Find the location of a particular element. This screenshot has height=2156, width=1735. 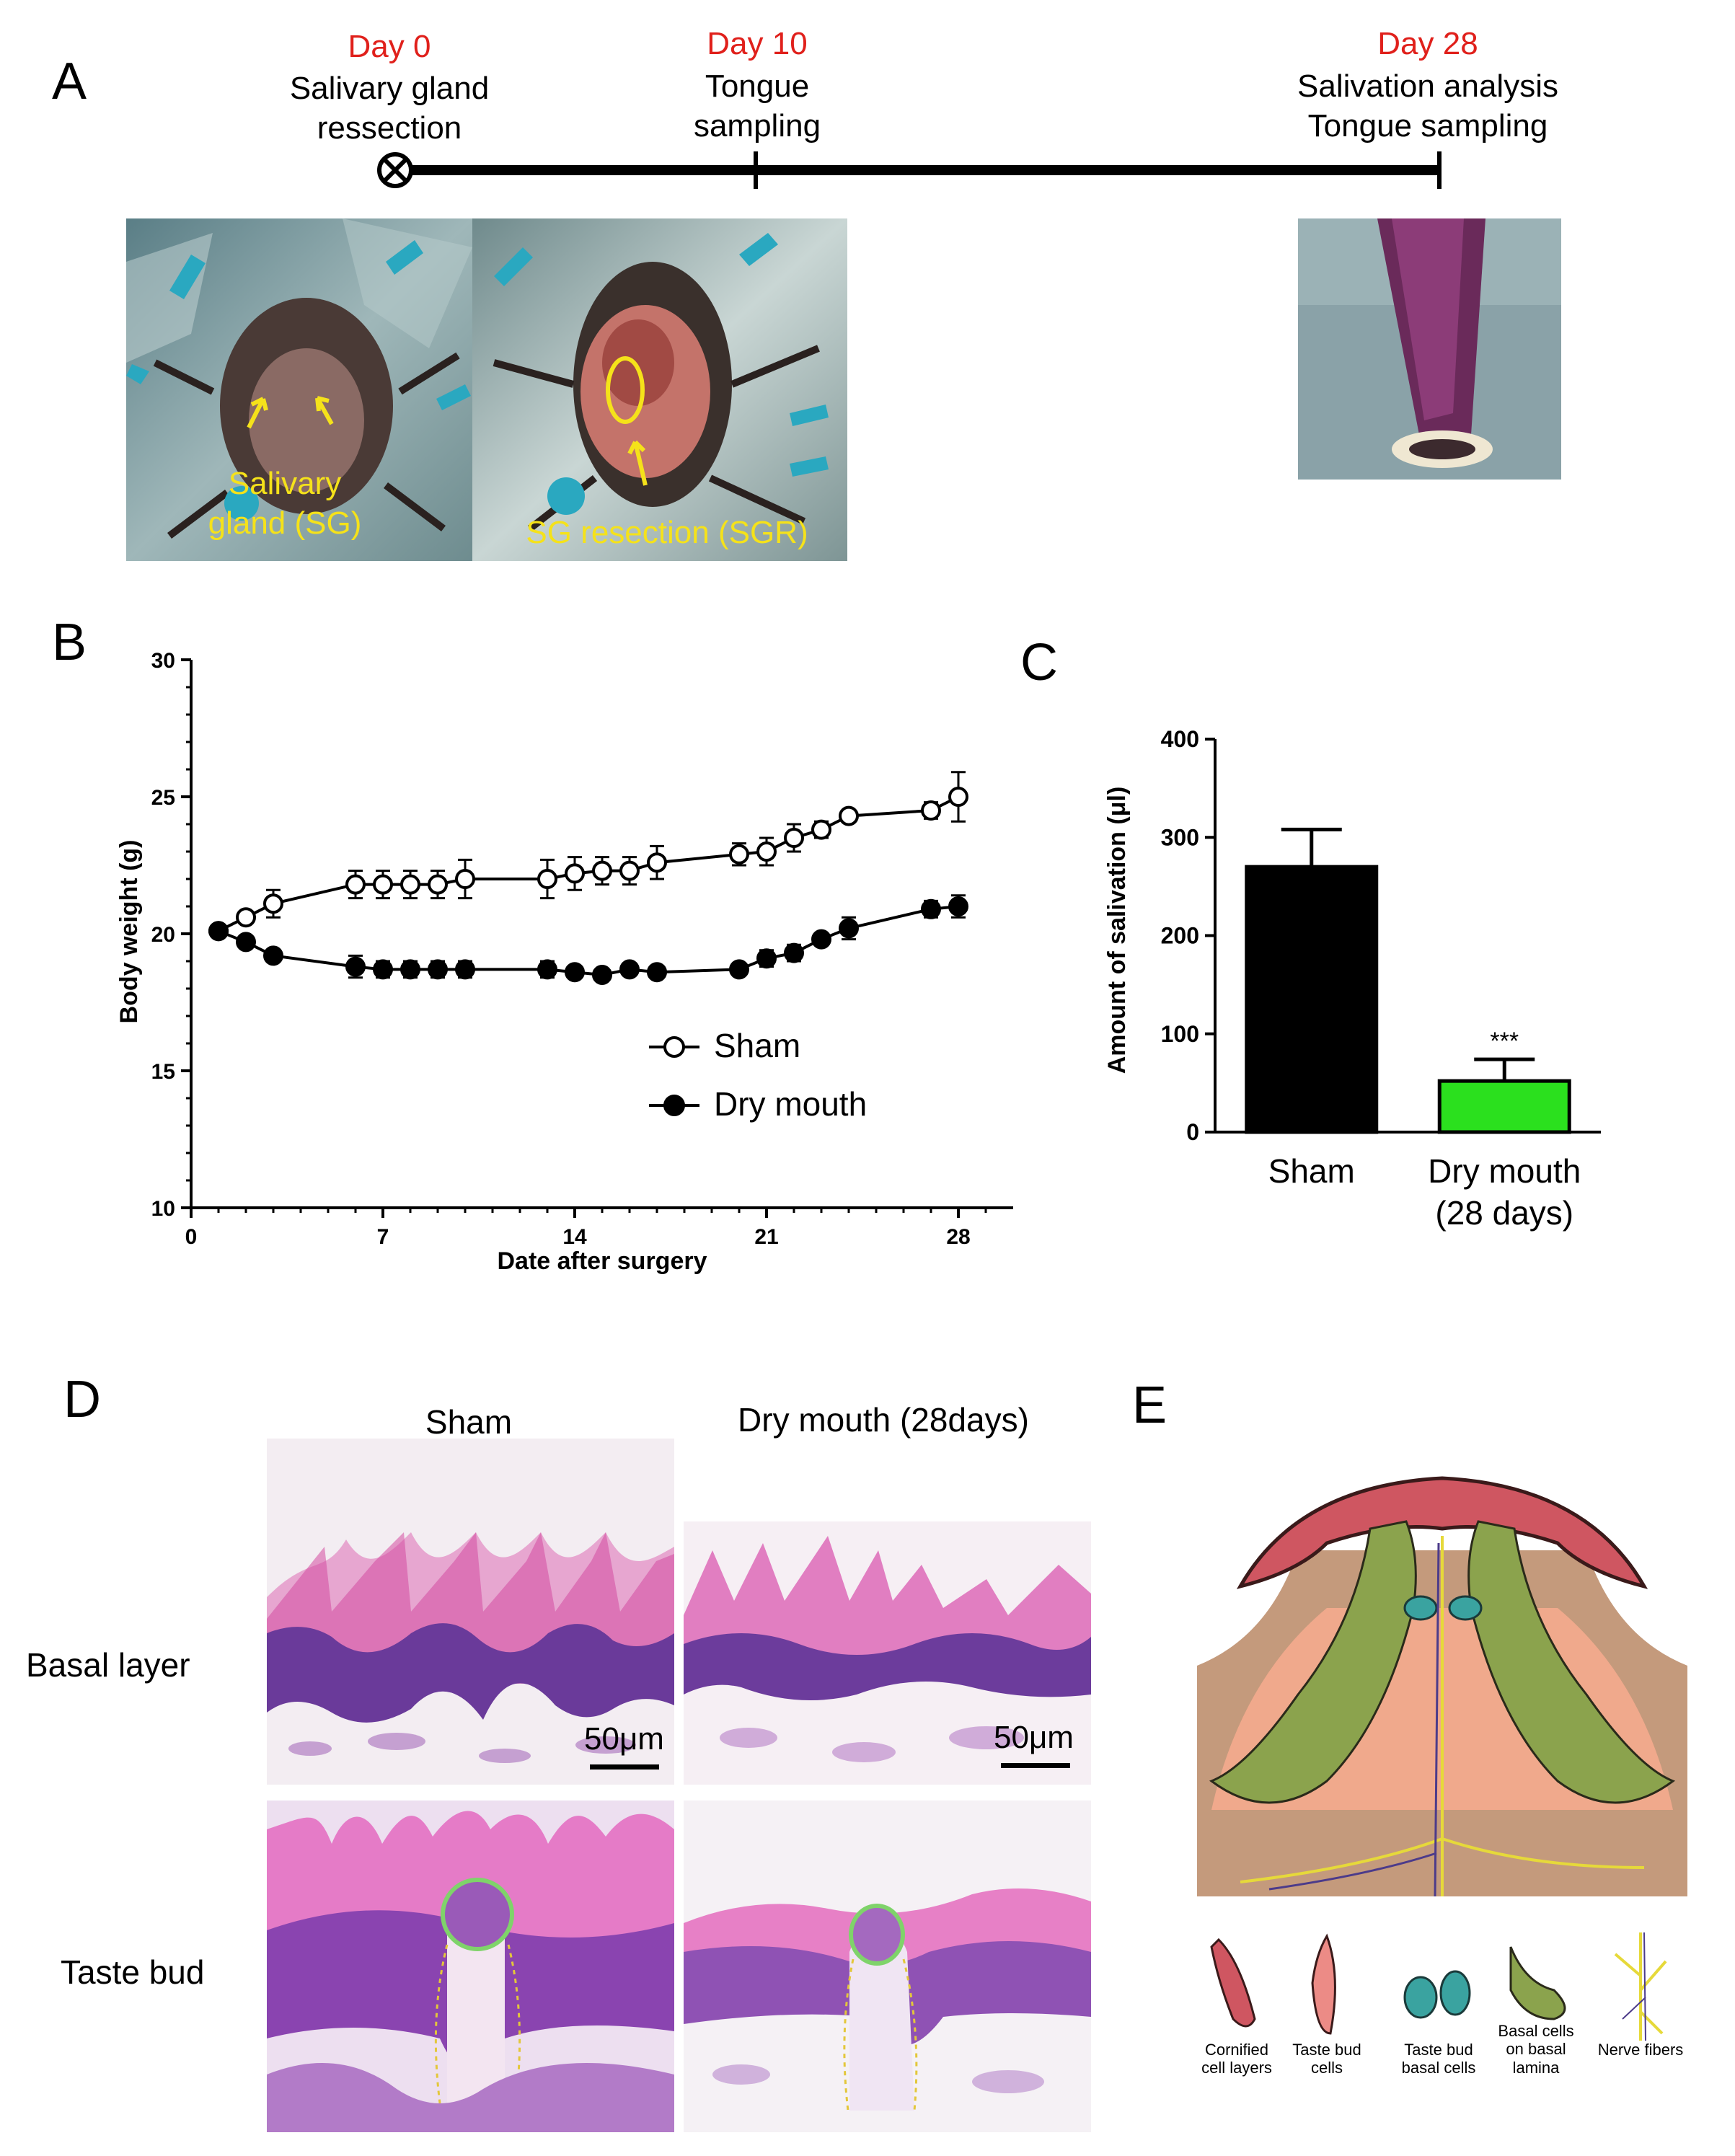

category-label: Sham is located at coordinates (1311, 1171).